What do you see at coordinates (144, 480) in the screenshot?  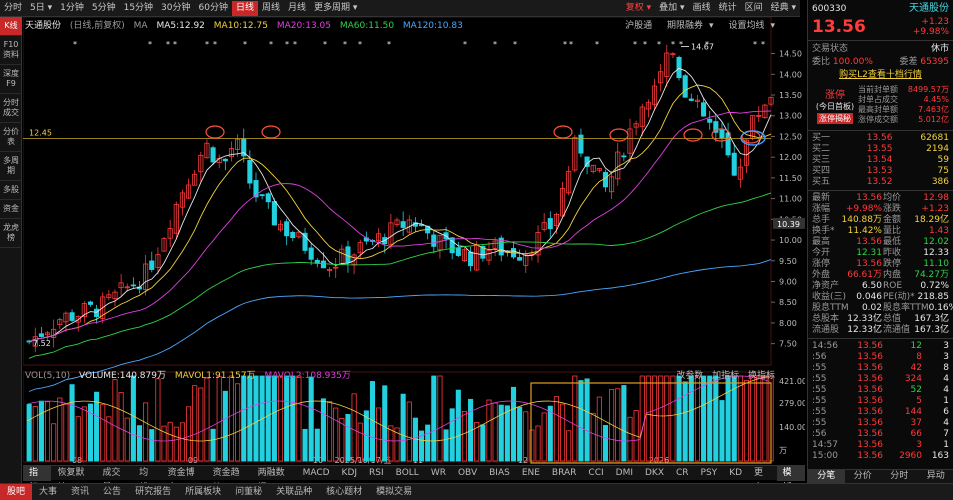 I see `indicator-tab: 均线` at bounding box center [144, 480].